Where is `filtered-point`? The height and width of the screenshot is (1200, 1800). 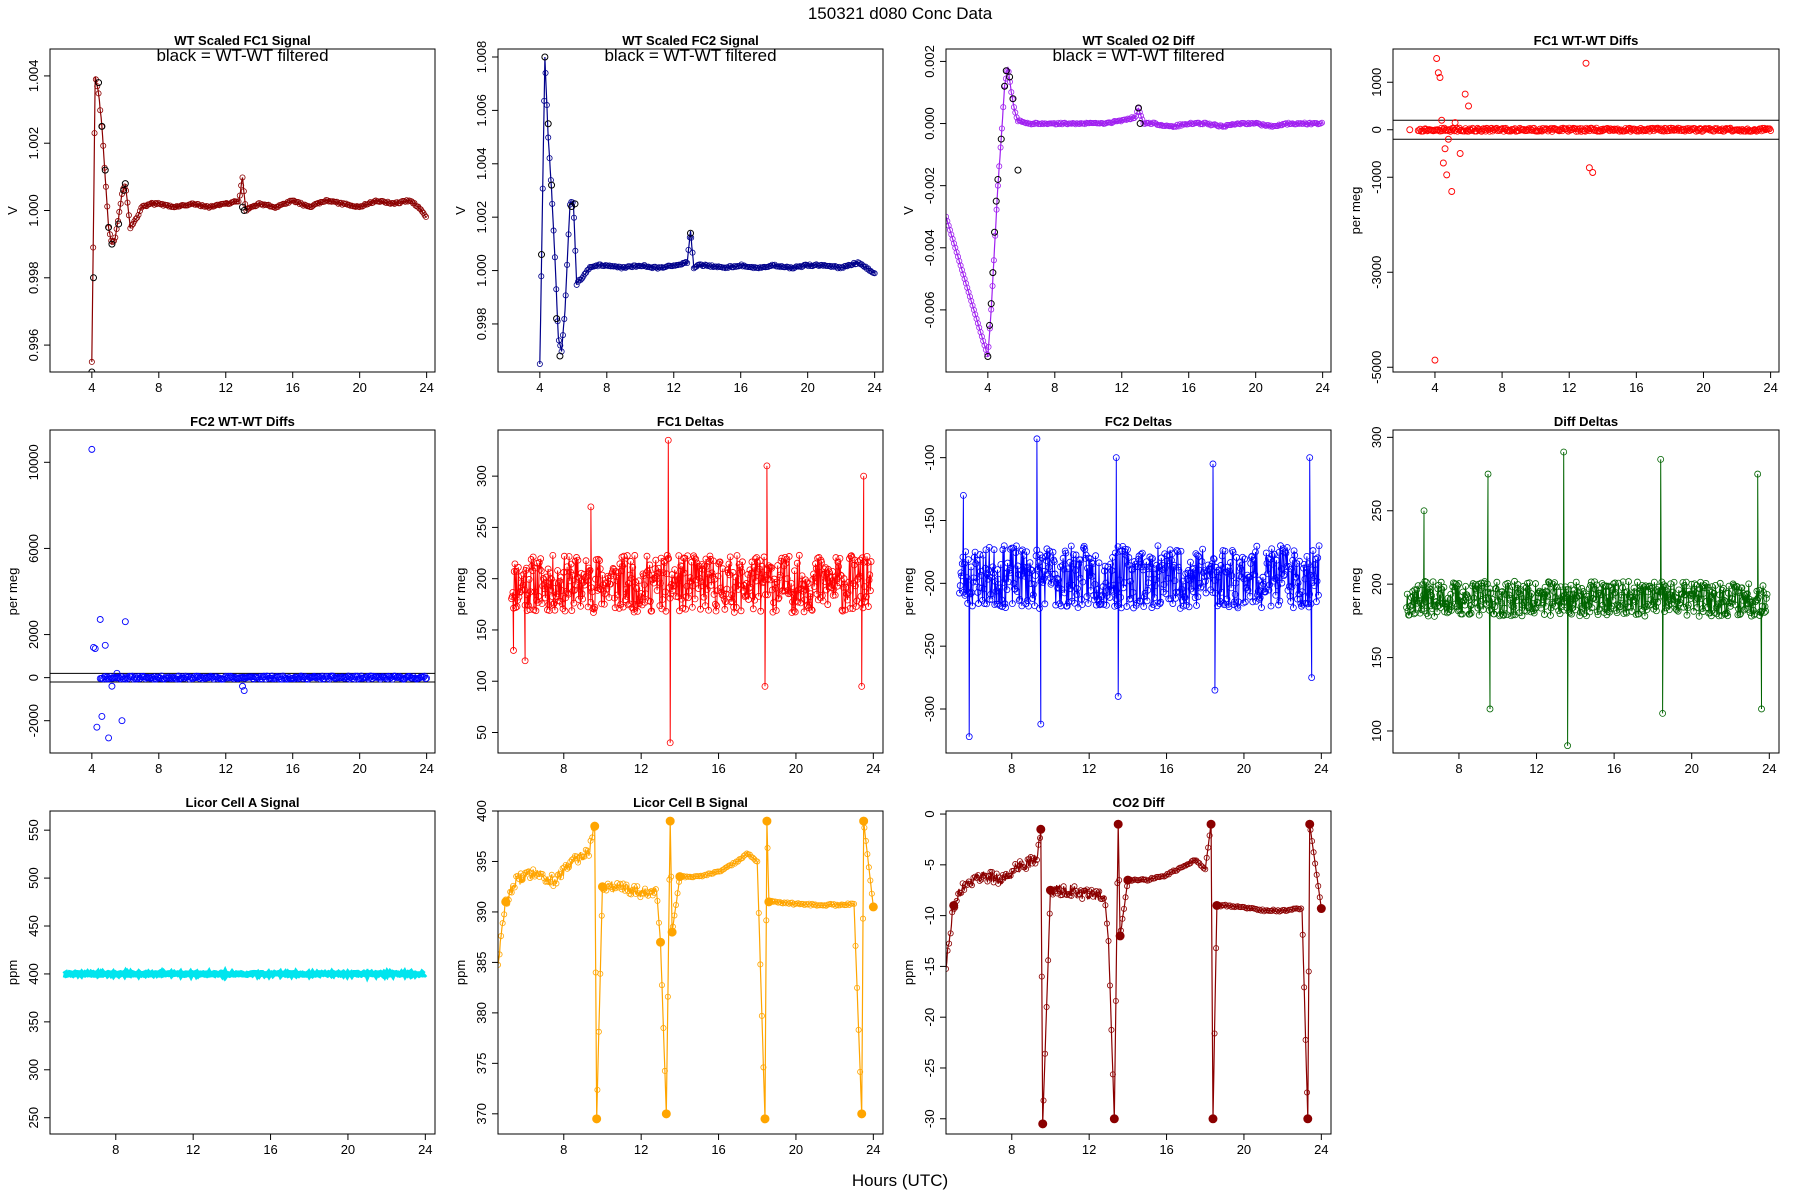
filtered-point is located at coordinates (1138, 108).